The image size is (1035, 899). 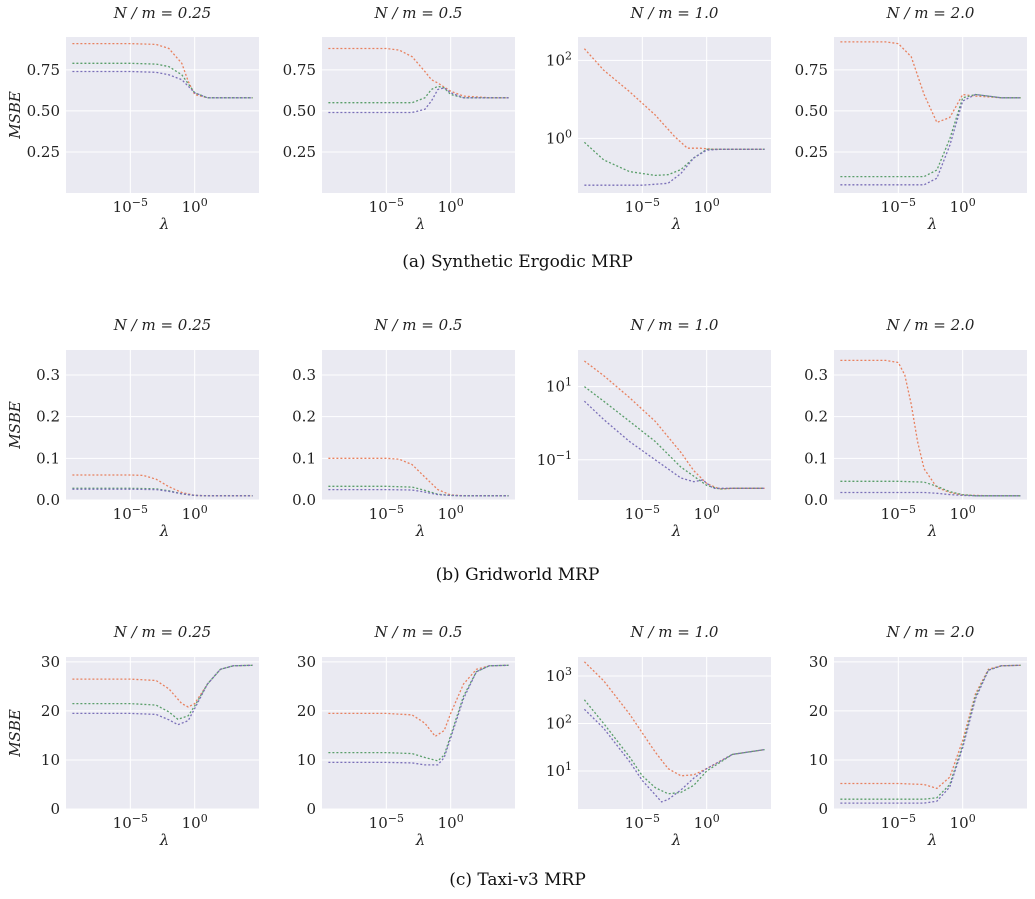 I want to click on panel-2-0: 10−5 100 0 10 20 30 N / m = 0.25 λ MSBE, so click(x=132, y=736).